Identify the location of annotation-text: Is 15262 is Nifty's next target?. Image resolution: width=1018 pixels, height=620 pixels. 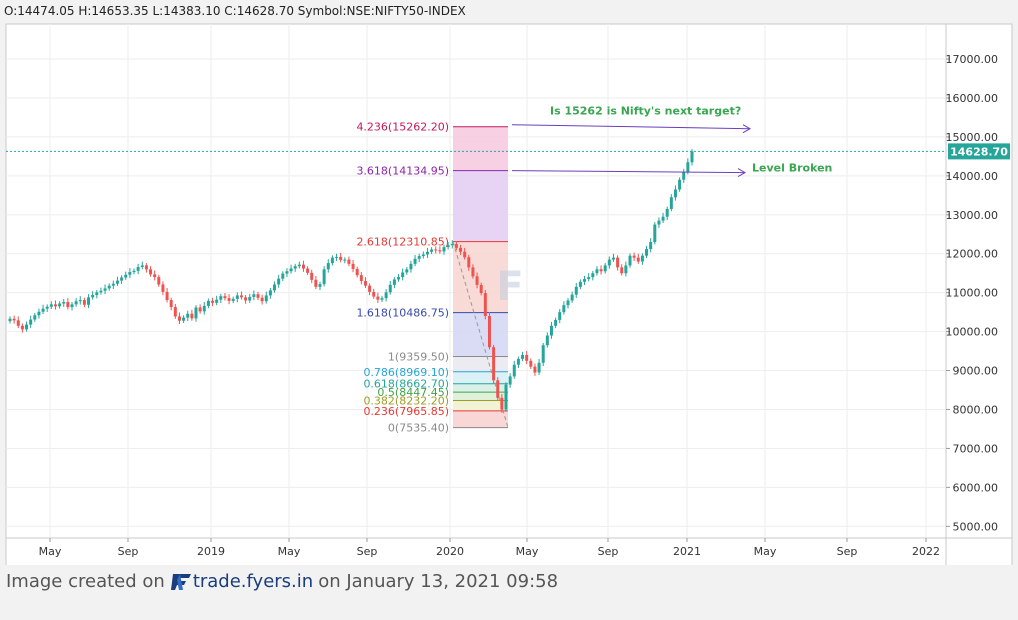
(645, 111).